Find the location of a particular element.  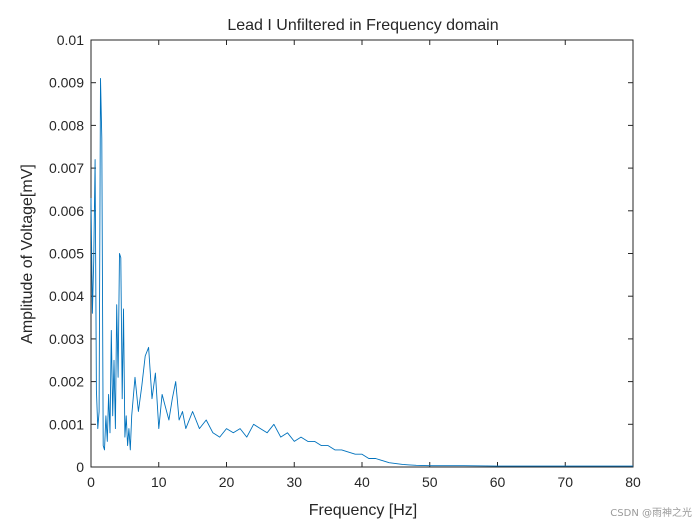

y-tick-label: 0.006 is located at coordinates (66, 211).